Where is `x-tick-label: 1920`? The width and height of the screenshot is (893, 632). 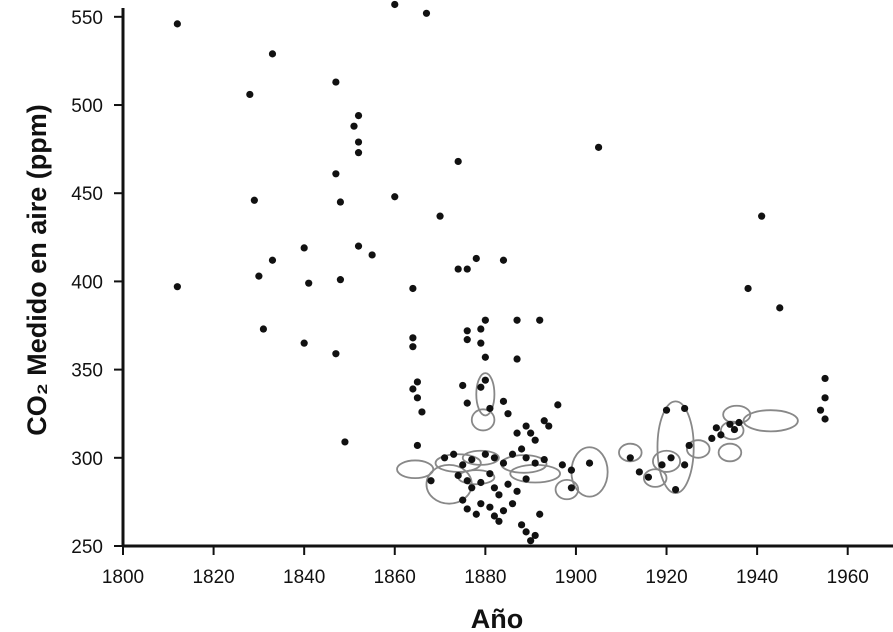
x-tick-label: 1920 is located at coordinates (666, 577).